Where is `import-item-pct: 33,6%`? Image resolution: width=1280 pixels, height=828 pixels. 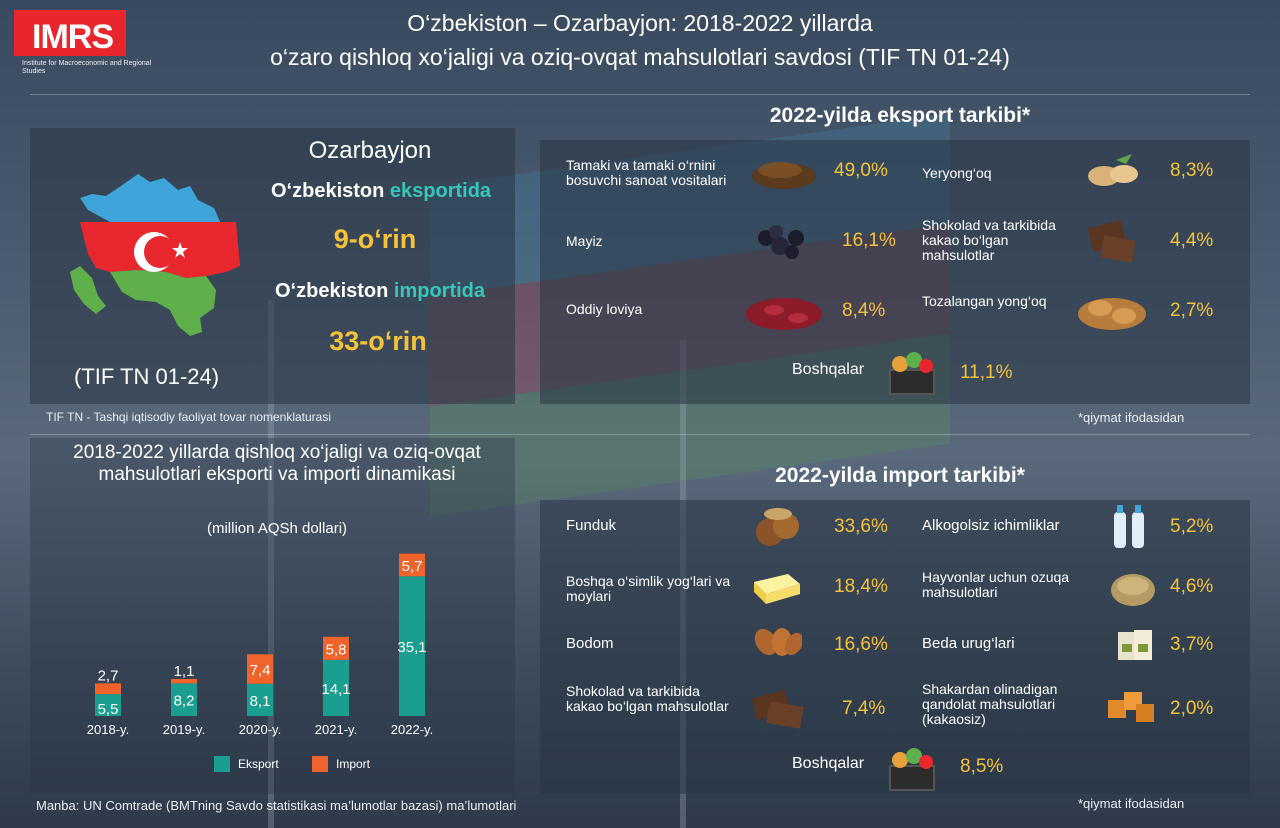
import-item-pct: 33,6% is located at coordinates (861, 526).